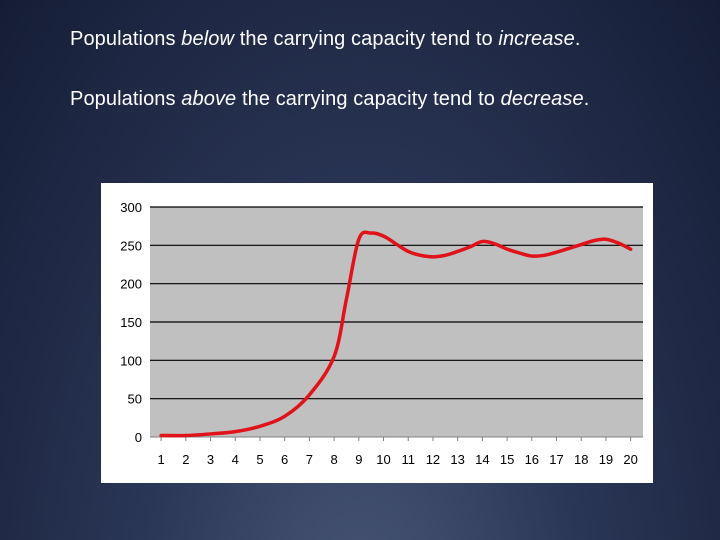 Image resolution: width=720 pixels, height=540 pixels. I want to click on y-tick-label-150: 150, so click(131, 322).